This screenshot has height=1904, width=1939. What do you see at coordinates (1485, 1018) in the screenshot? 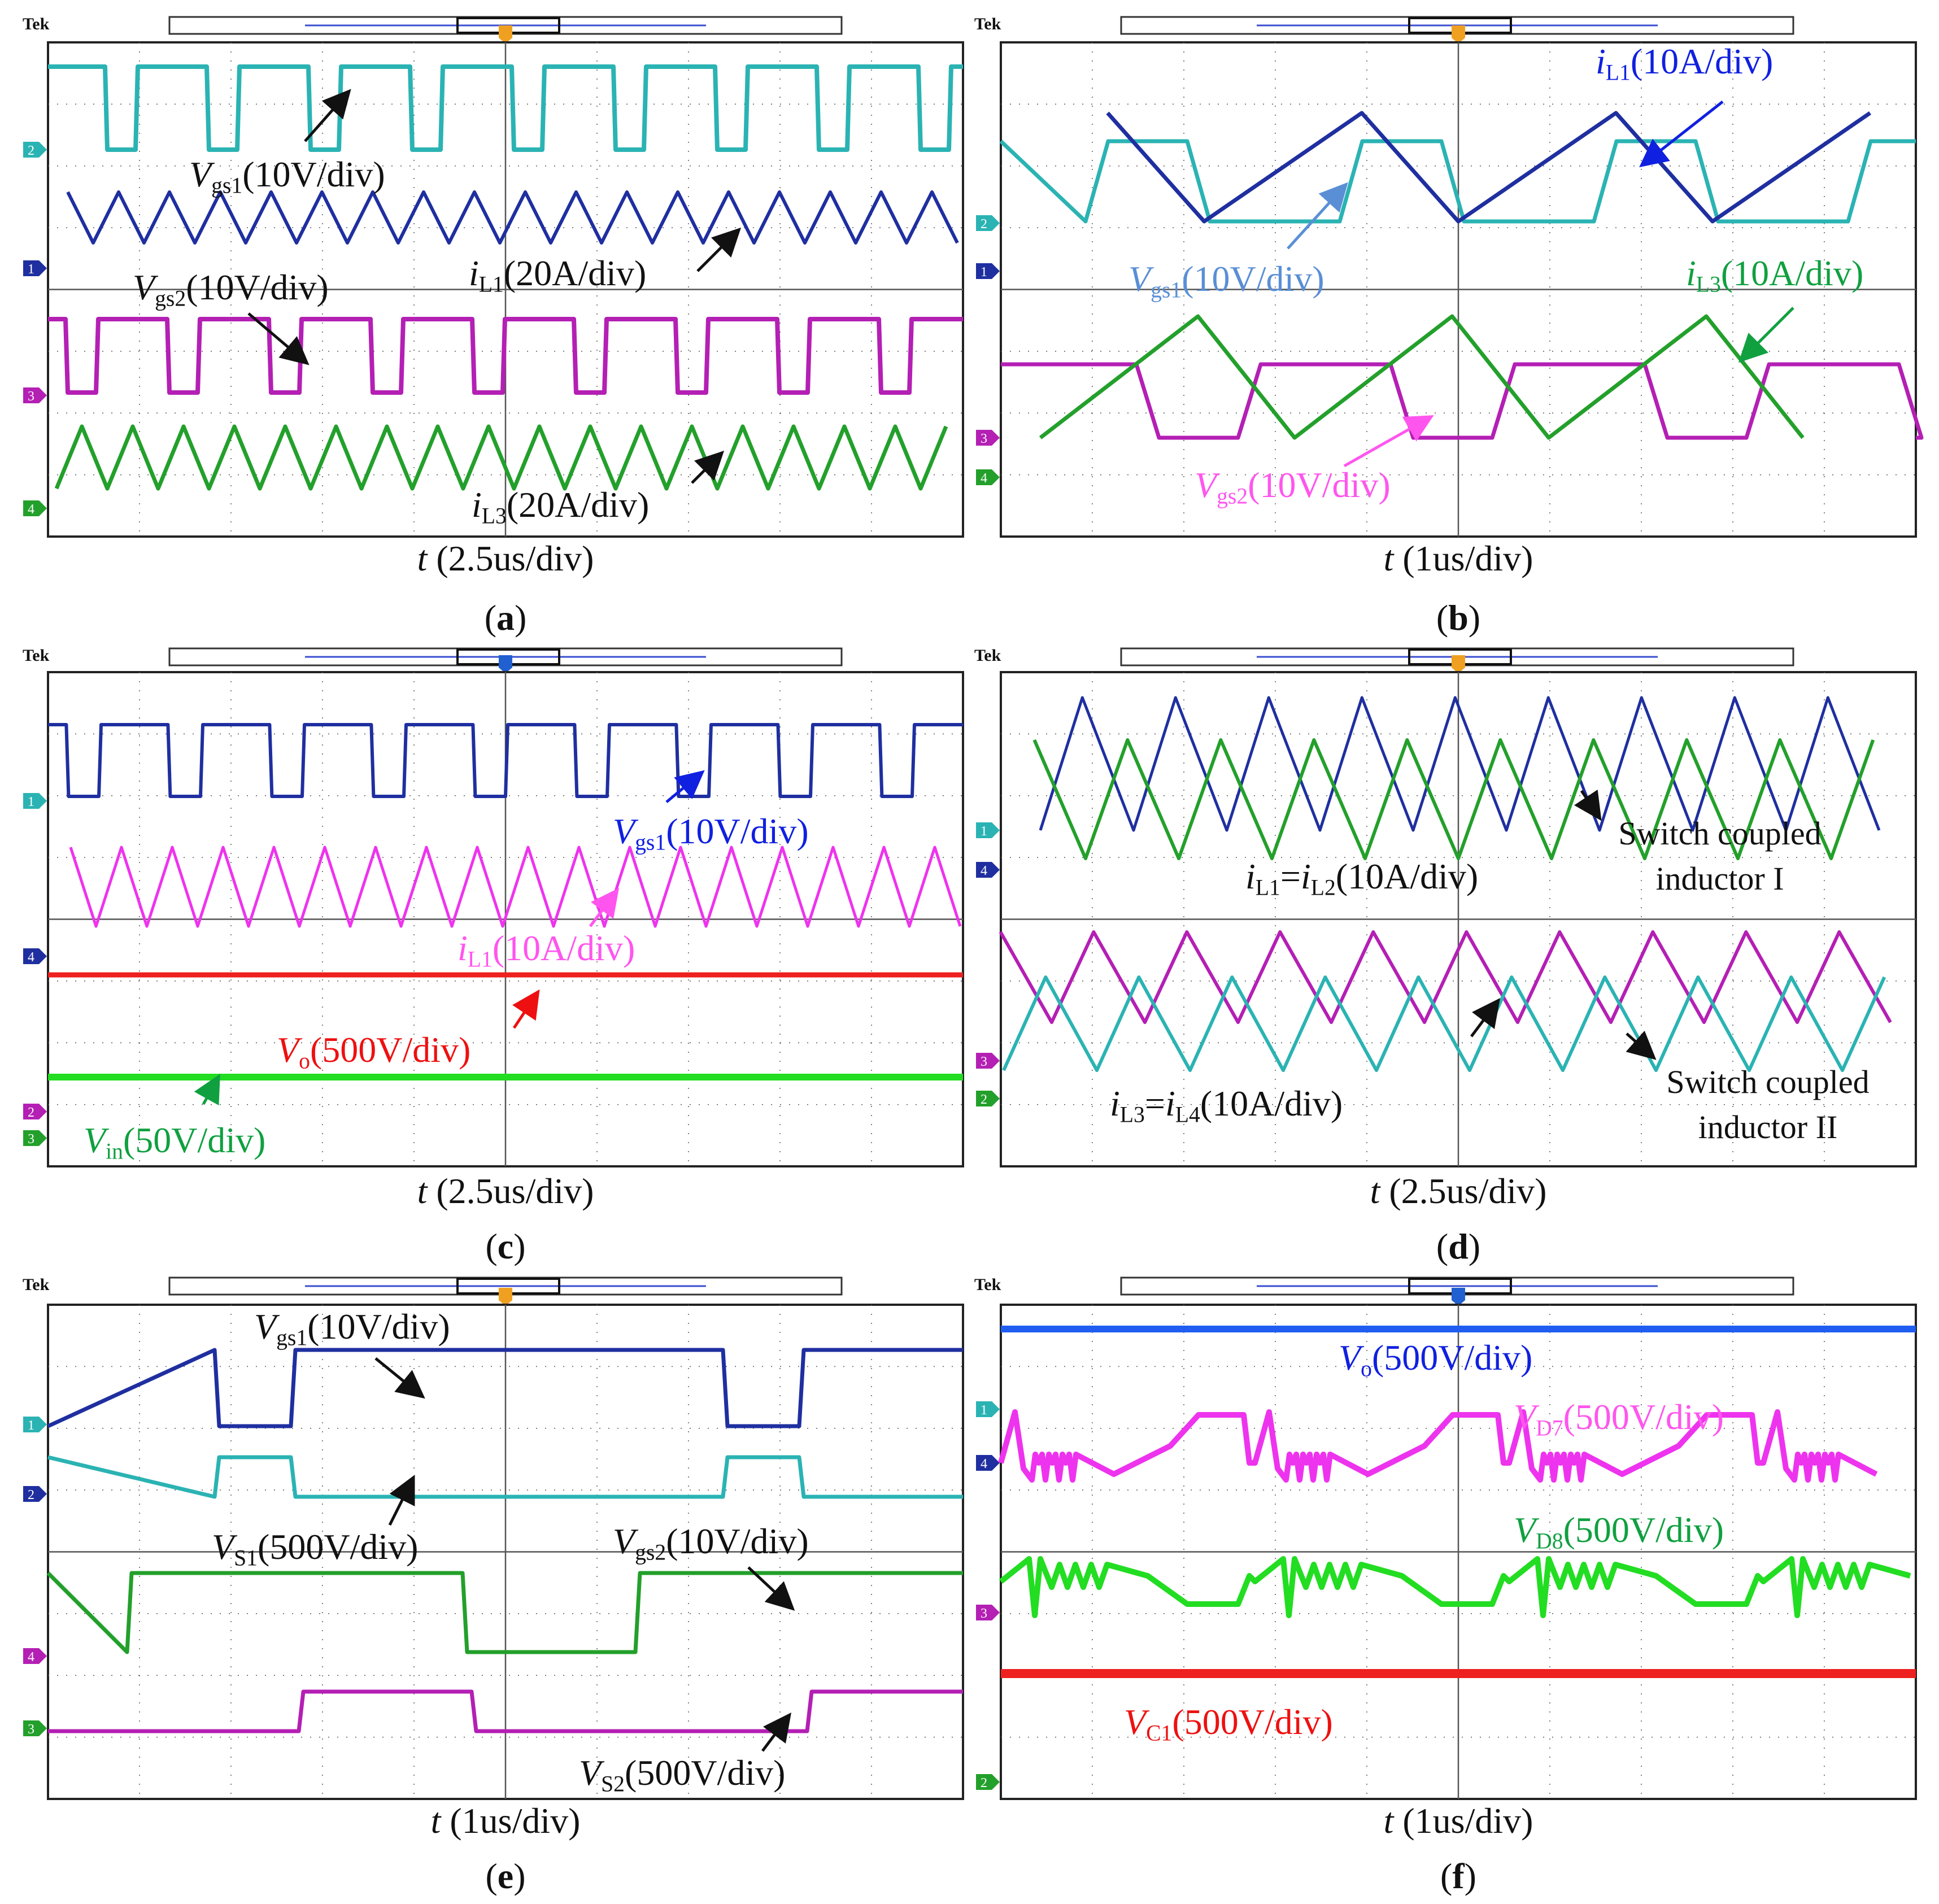
I see `arrow-il3` at bounding box center [1485, 1018].